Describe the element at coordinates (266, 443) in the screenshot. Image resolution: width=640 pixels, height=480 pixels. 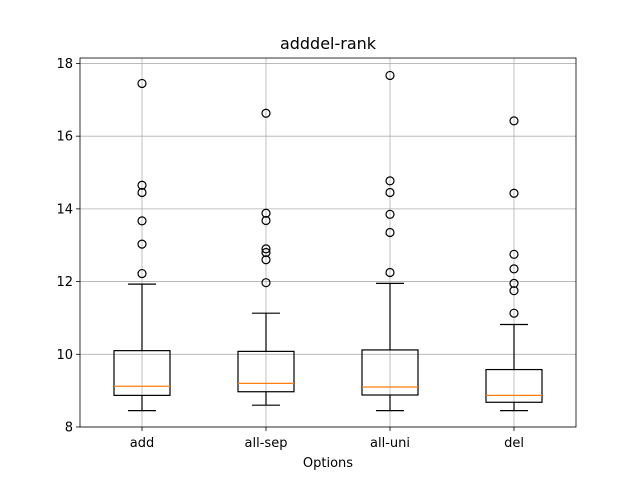
I see `x-tick-label: all-sep` at that location.